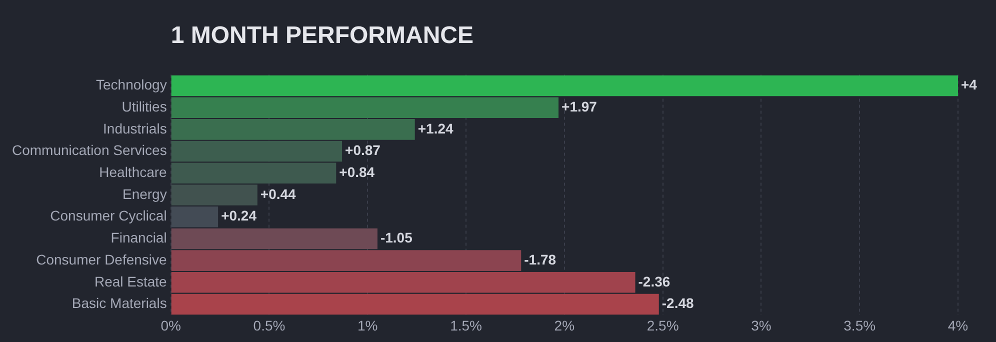 Image resolution: width=996 pixels, height=342 pixels. Describe the element at coordinates (564, 325) in the screenshot. I see `x-tick-label: 2%` at that location.